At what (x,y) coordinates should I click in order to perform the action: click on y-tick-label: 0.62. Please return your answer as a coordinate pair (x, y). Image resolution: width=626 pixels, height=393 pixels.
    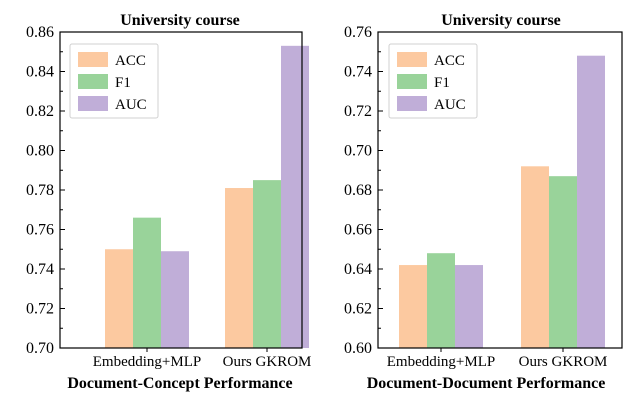
    Looking at the image, I should click on (358, 309).